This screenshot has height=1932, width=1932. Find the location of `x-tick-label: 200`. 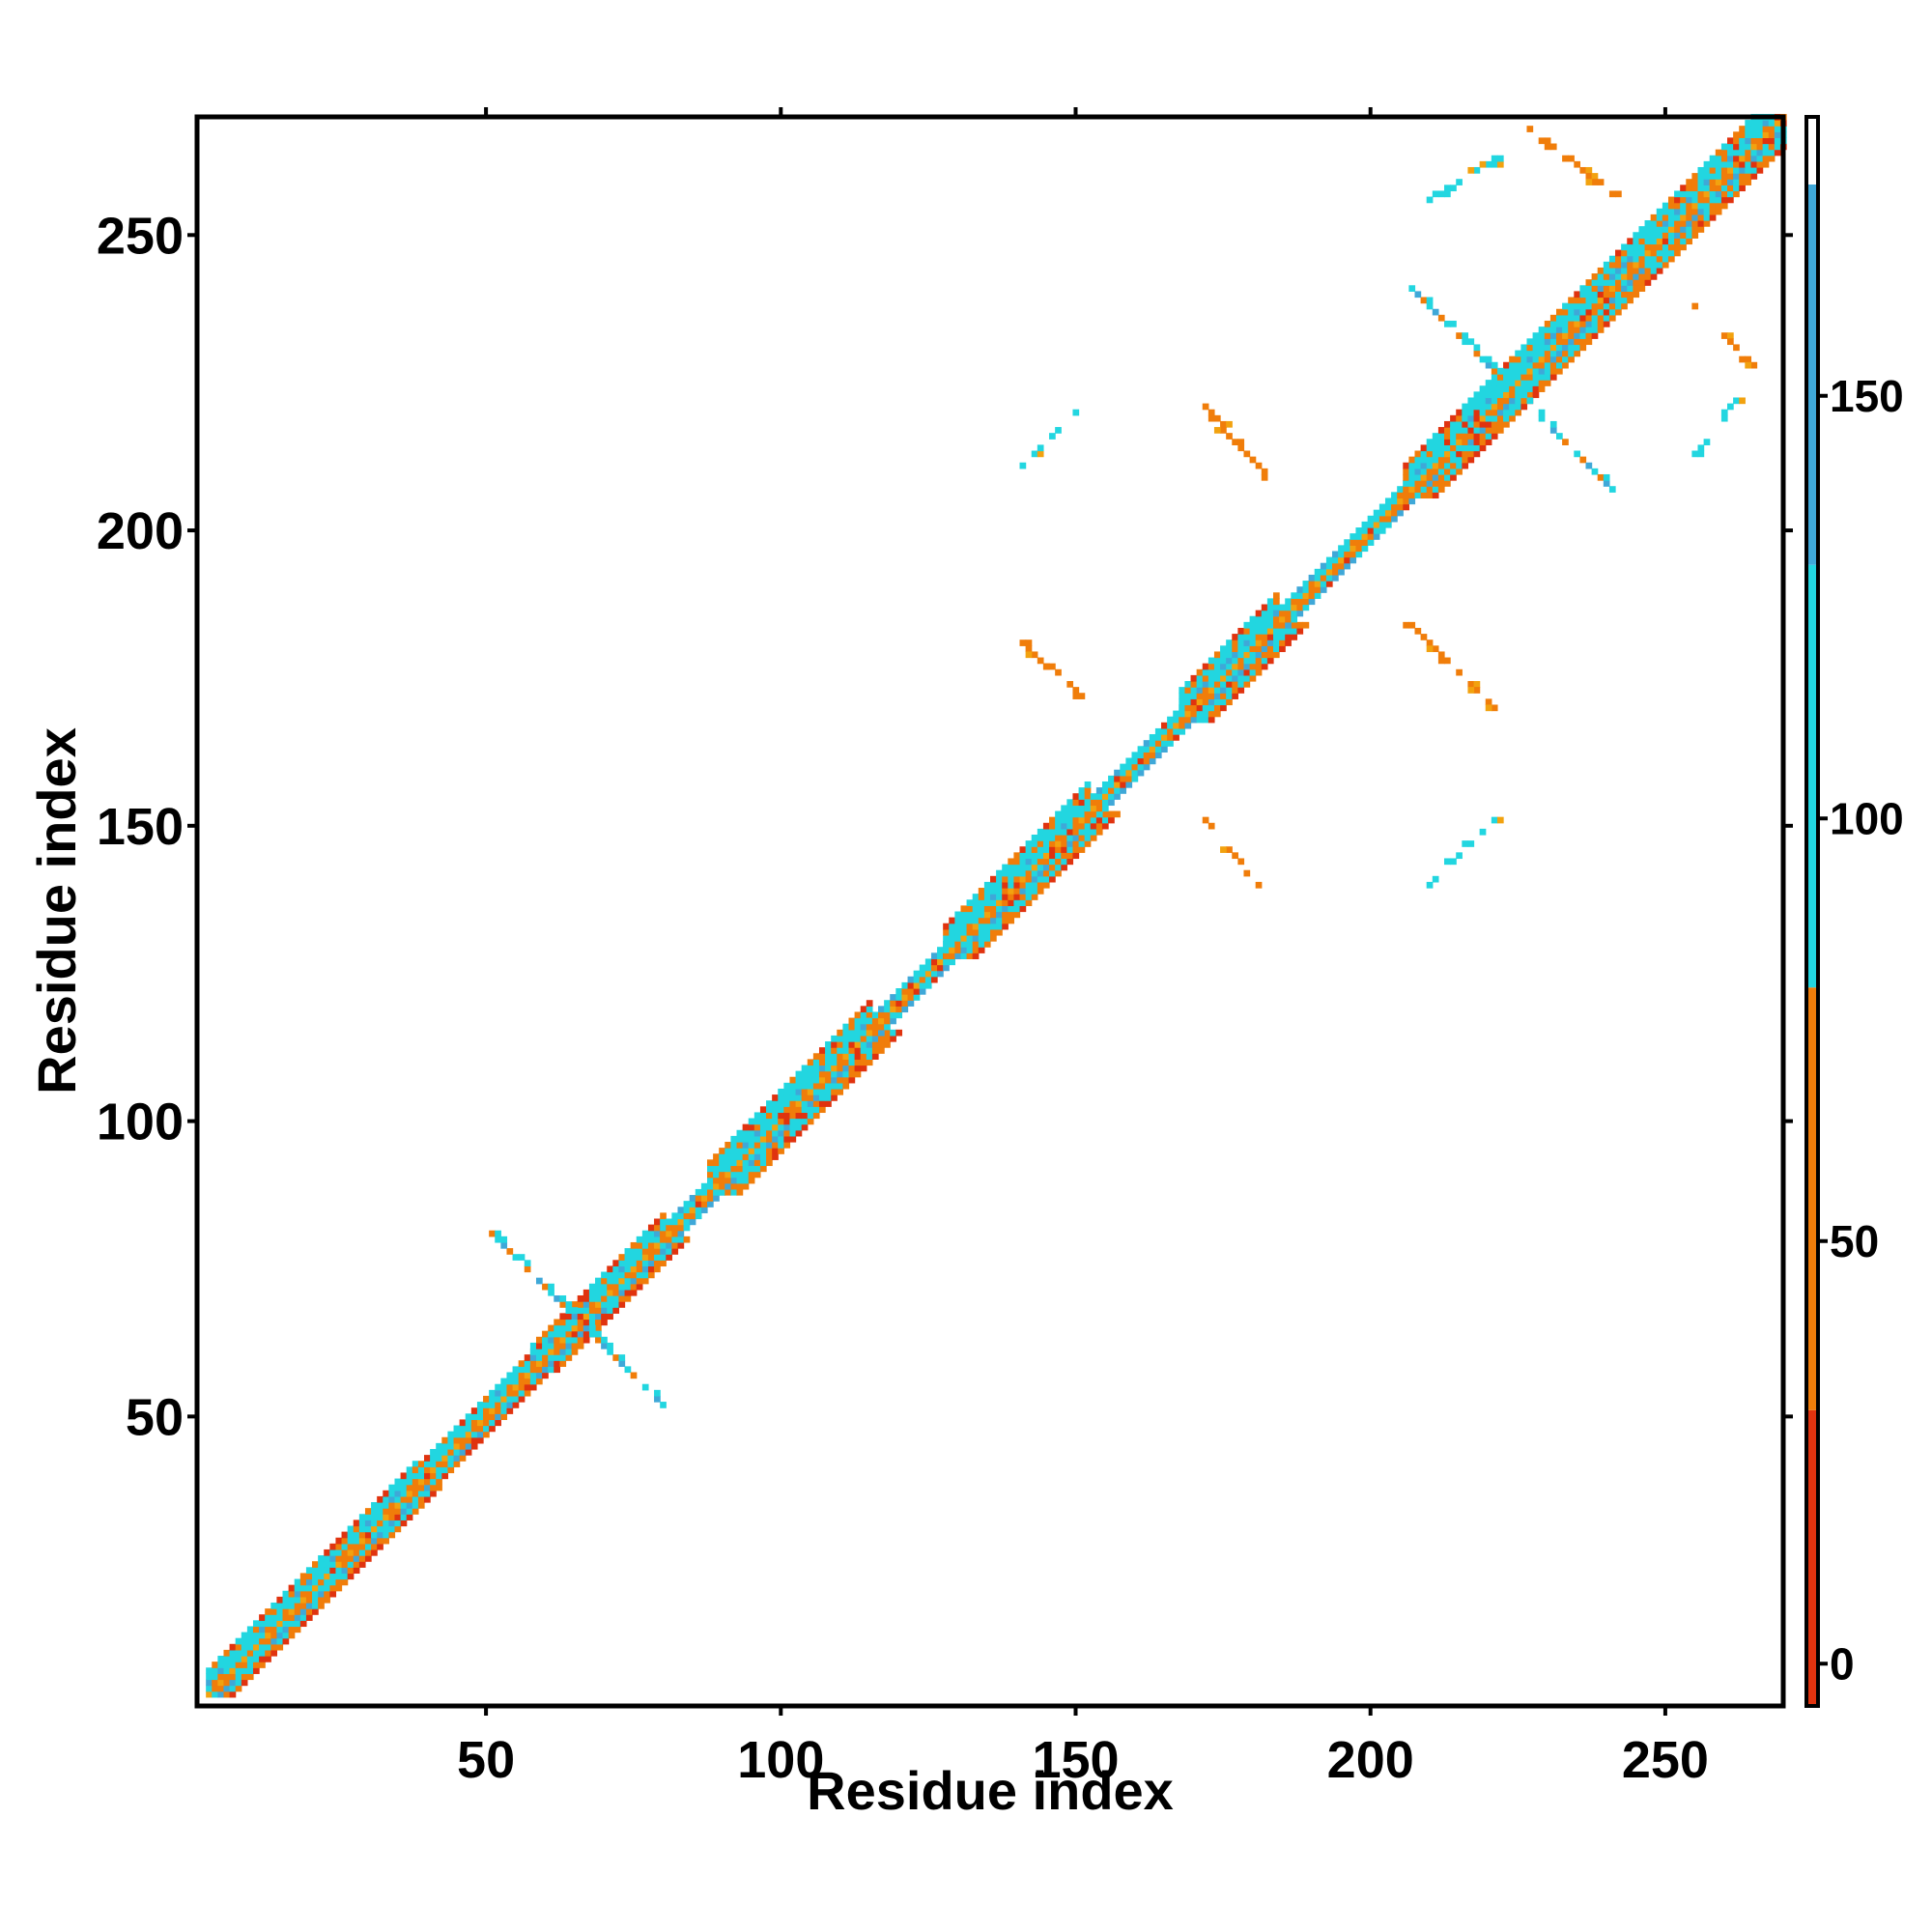

x-tick-label: 200 is located at coordinates (1370, 1760).